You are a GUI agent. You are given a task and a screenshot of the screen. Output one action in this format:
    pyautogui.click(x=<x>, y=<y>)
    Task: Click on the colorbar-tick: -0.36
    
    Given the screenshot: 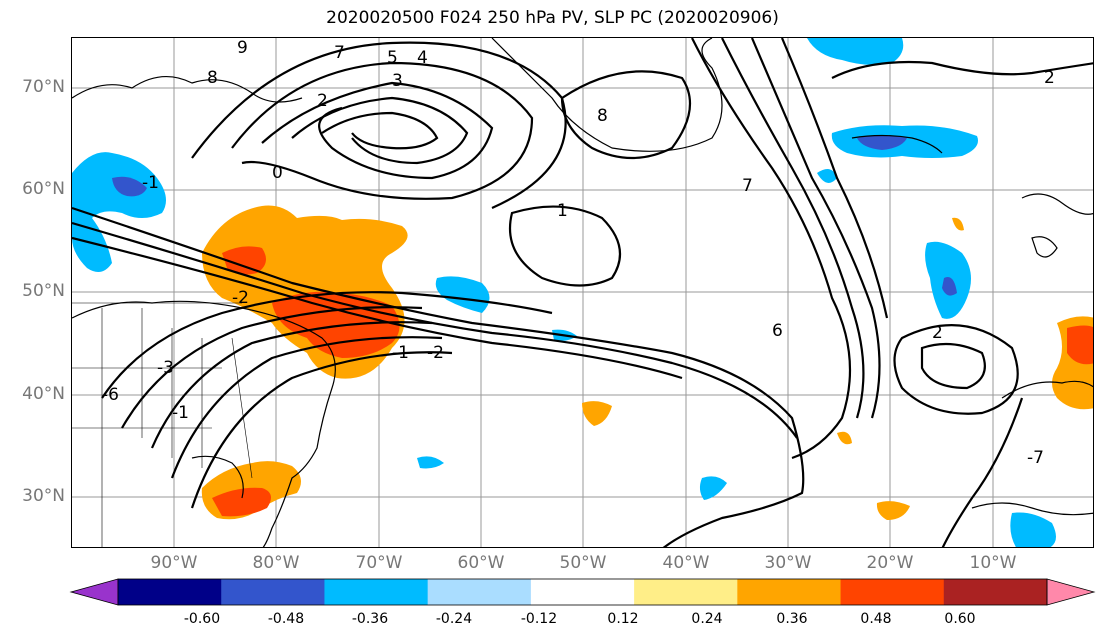 What is the action you would take?
    pyautogui.click(x=370, y=619)
    